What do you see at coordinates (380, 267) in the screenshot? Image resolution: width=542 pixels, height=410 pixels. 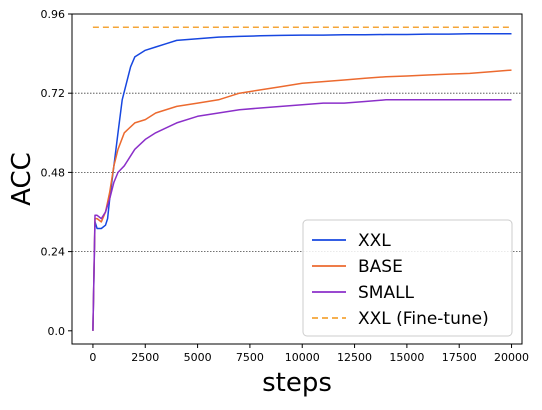 I see `legend-label: BASE` at bounding box center [380, 267].